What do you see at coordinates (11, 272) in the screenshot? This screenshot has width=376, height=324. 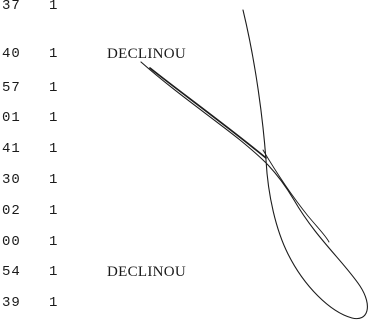 I see `row-code: 54` at bounding box center [11, 272].